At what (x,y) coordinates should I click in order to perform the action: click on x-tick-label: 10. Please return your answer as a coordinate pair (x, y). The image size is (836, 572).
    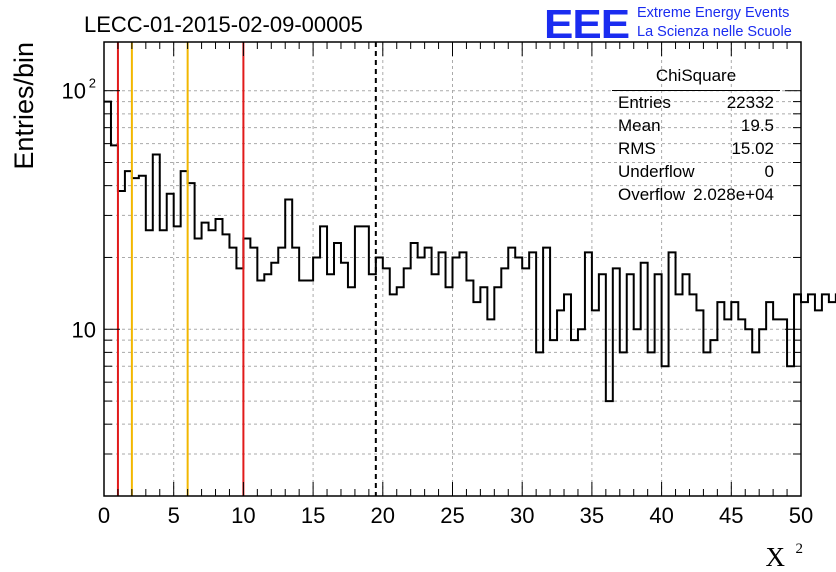
    Looking at the image, I should click on (243, 515).